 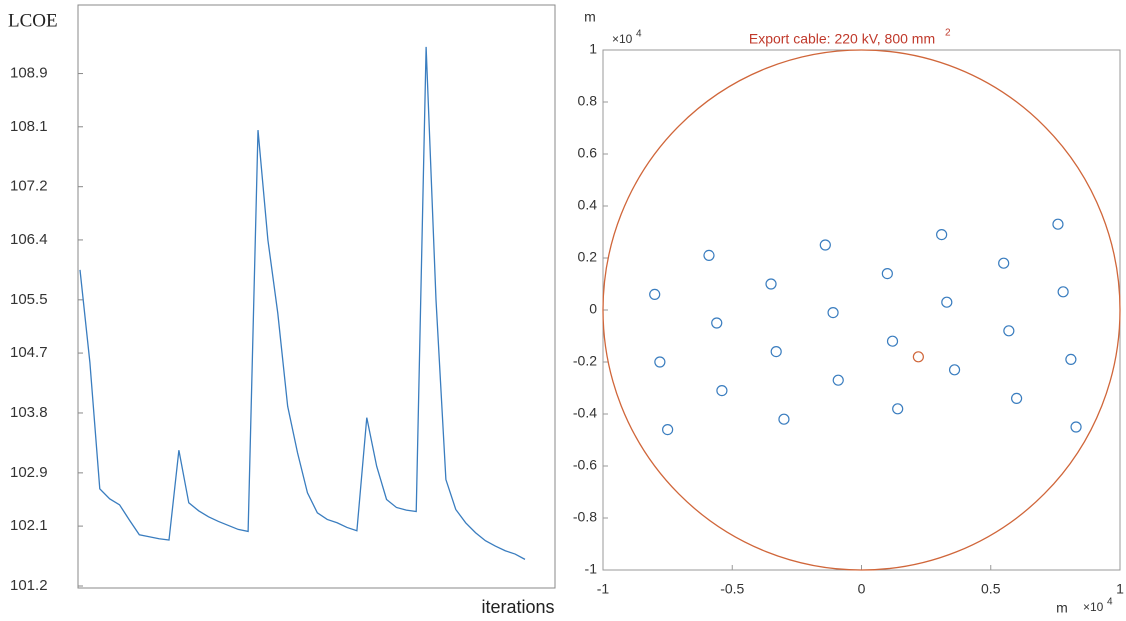 I want to click on y-tick-label: 108.1, so click(x=29, y=126).